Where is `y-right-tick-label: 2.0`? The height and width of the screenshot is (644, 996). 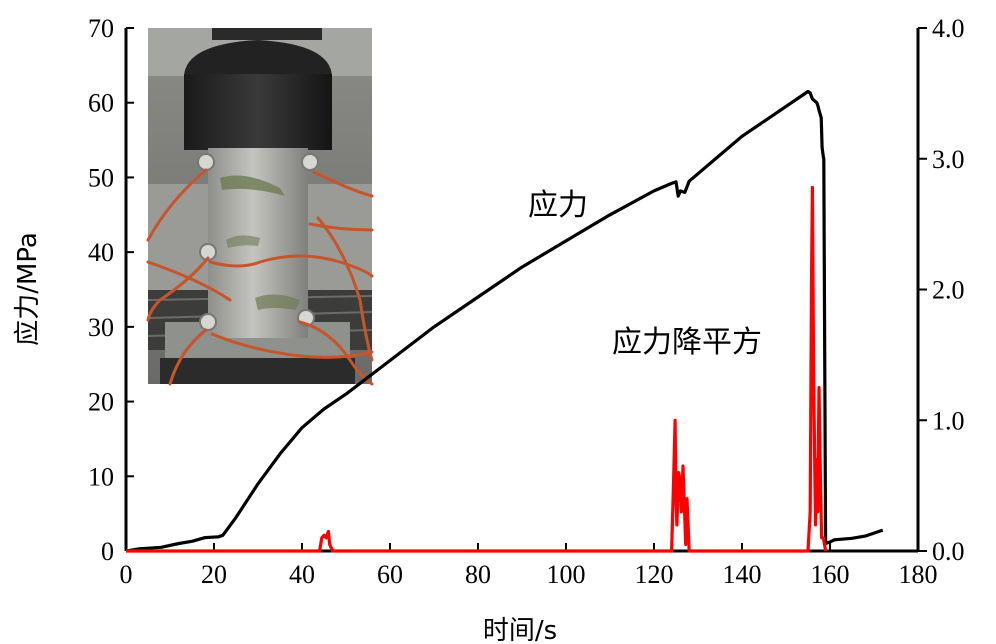
y-right-tick-label: 2.0 is located at coordinates (948, 290).